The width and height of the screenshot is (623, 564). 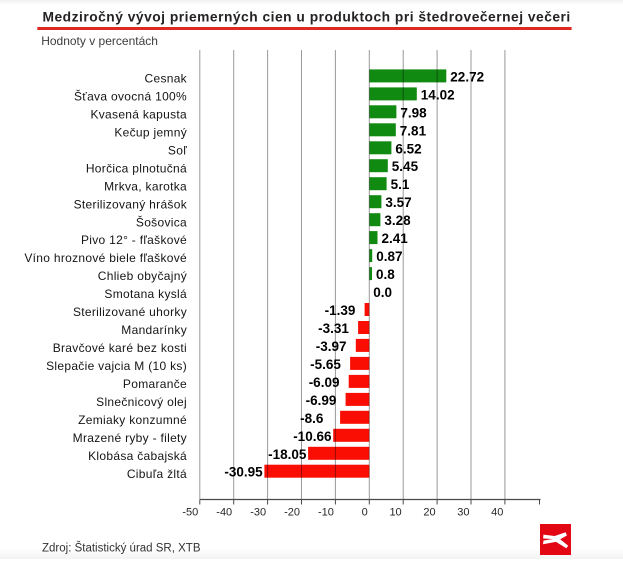 What do you see at coordinates (190, 512) in the screenshot?
I see `svg-text: -50` at bounding box center [190, 512].